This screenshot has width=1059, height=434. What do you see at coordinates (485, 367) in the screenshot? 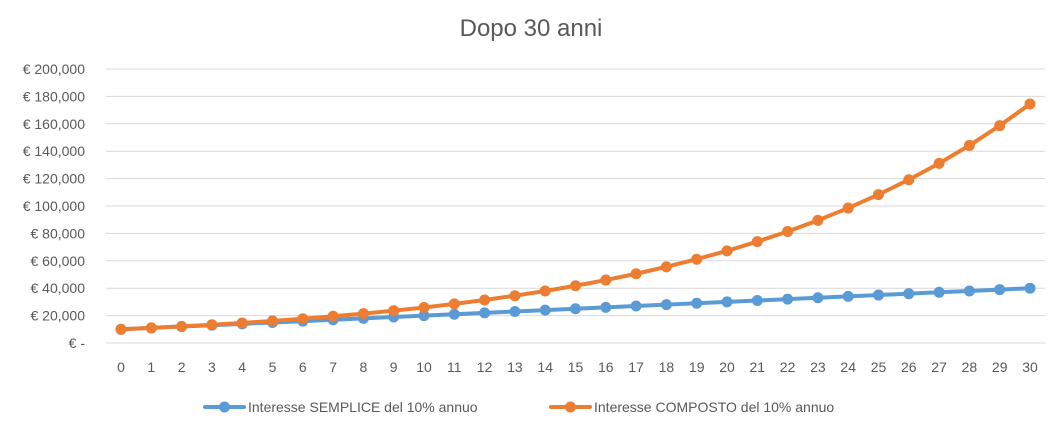
I see `x-tick-label: 12` at bounding box center [485, 367].